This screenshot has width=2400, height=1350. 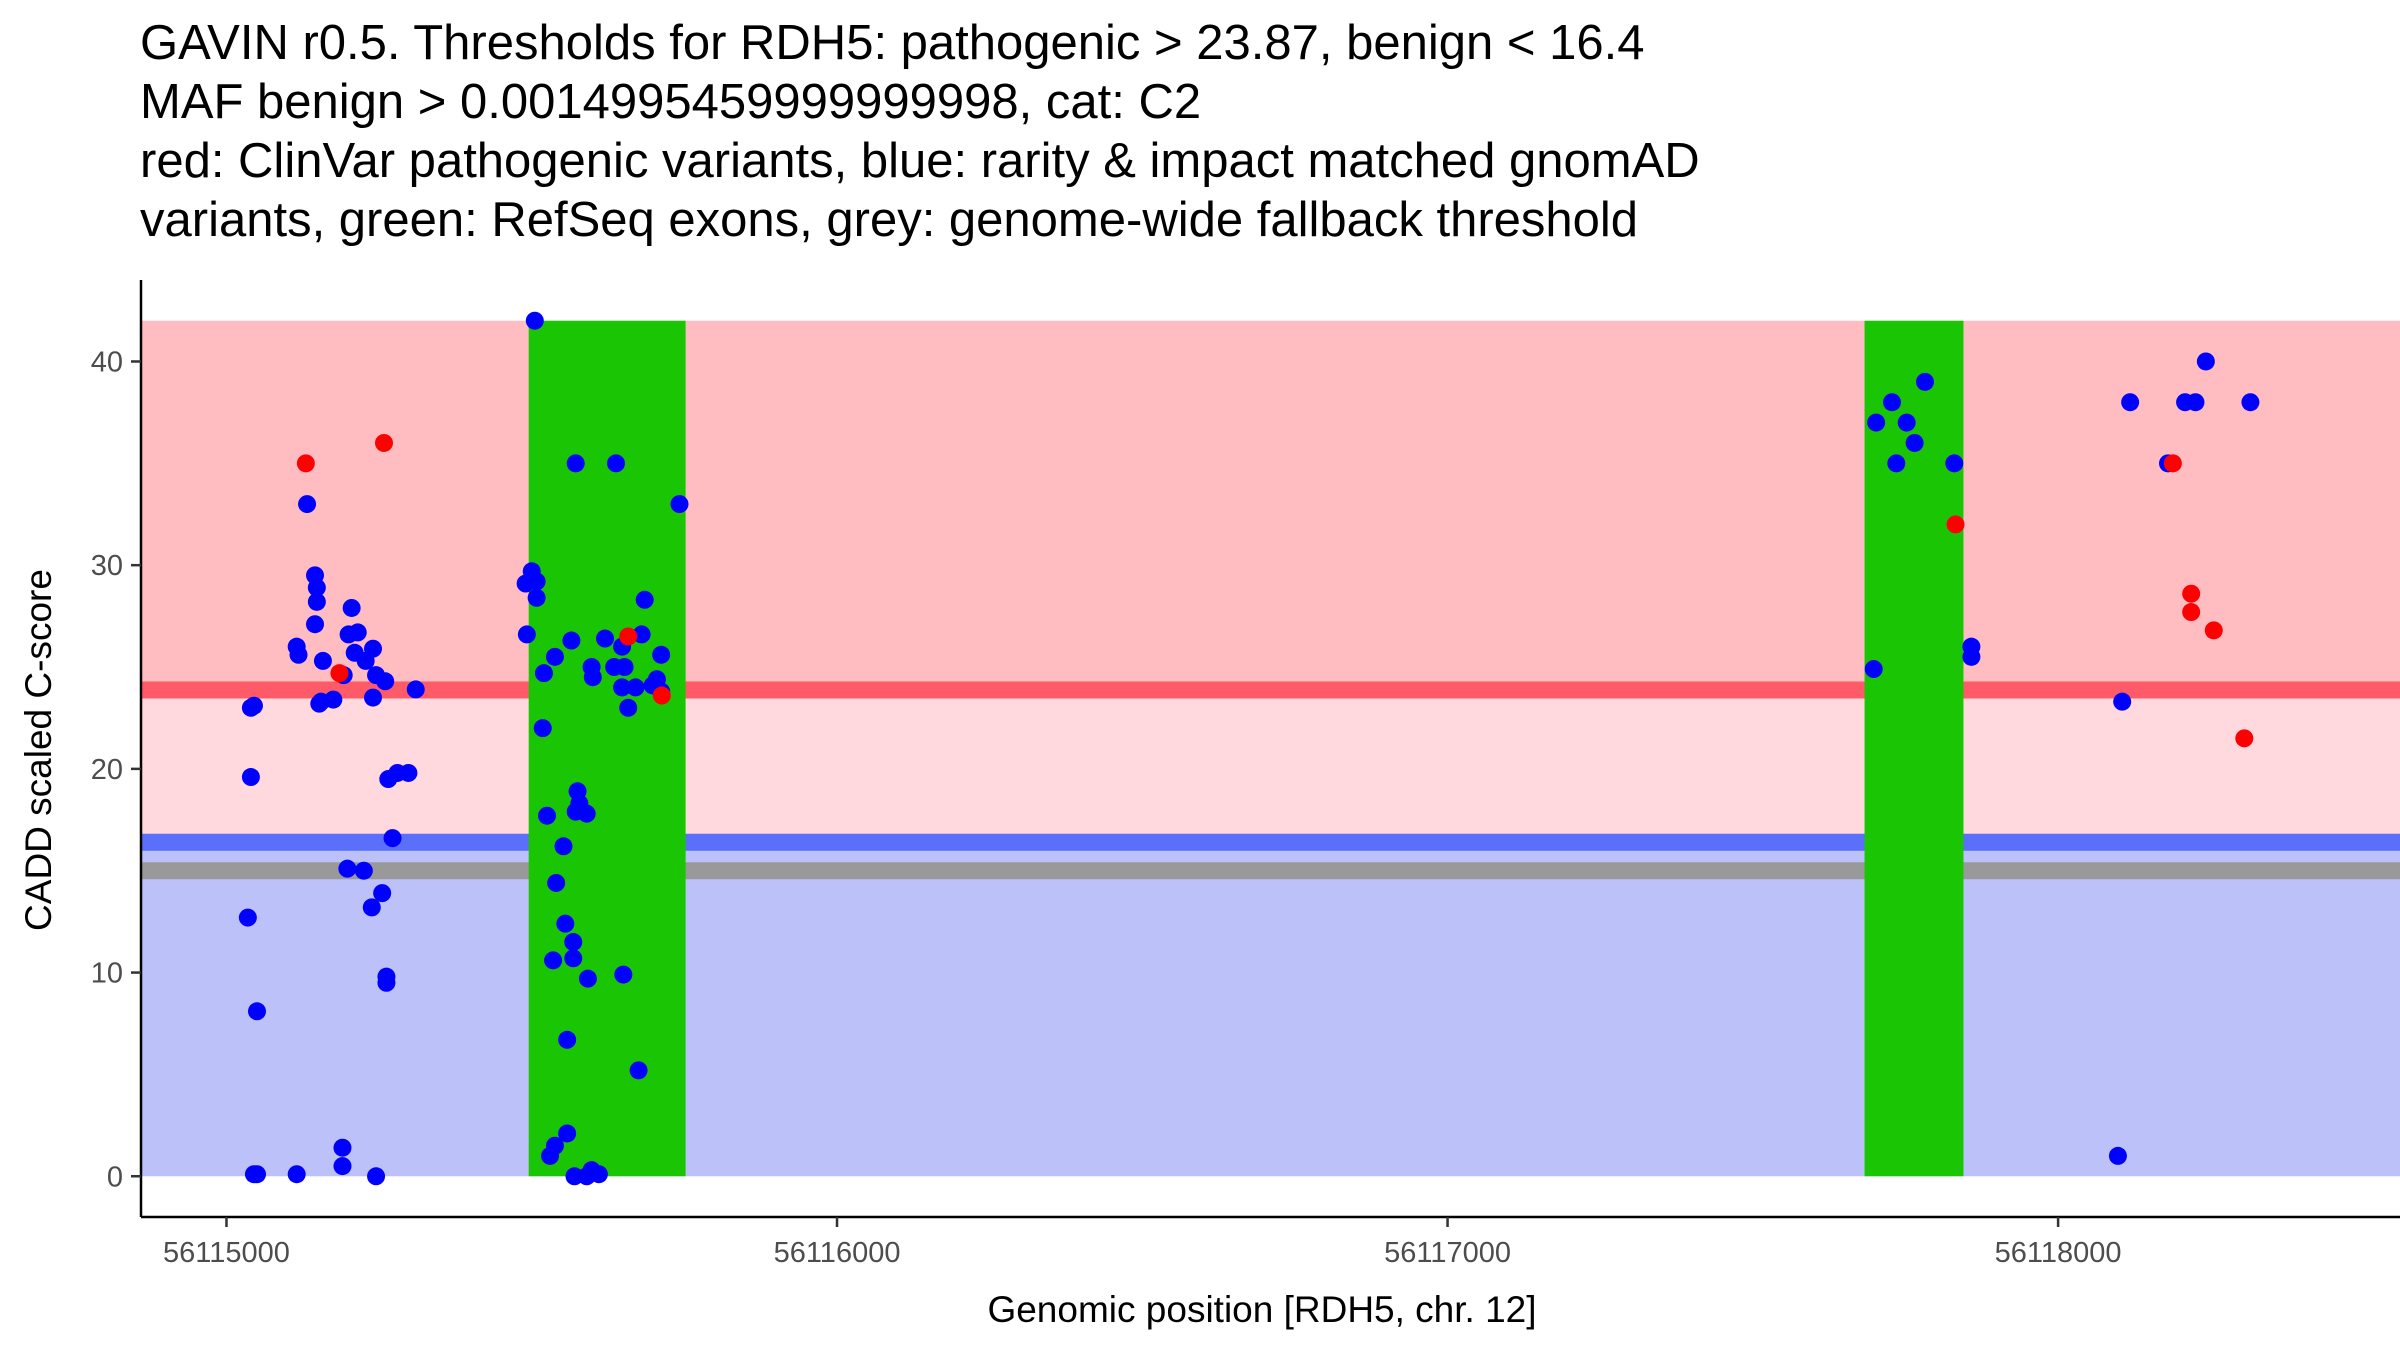 I want to click on y-axis-ticks: 0 10 20 30 40, so click(x=116, y=769).